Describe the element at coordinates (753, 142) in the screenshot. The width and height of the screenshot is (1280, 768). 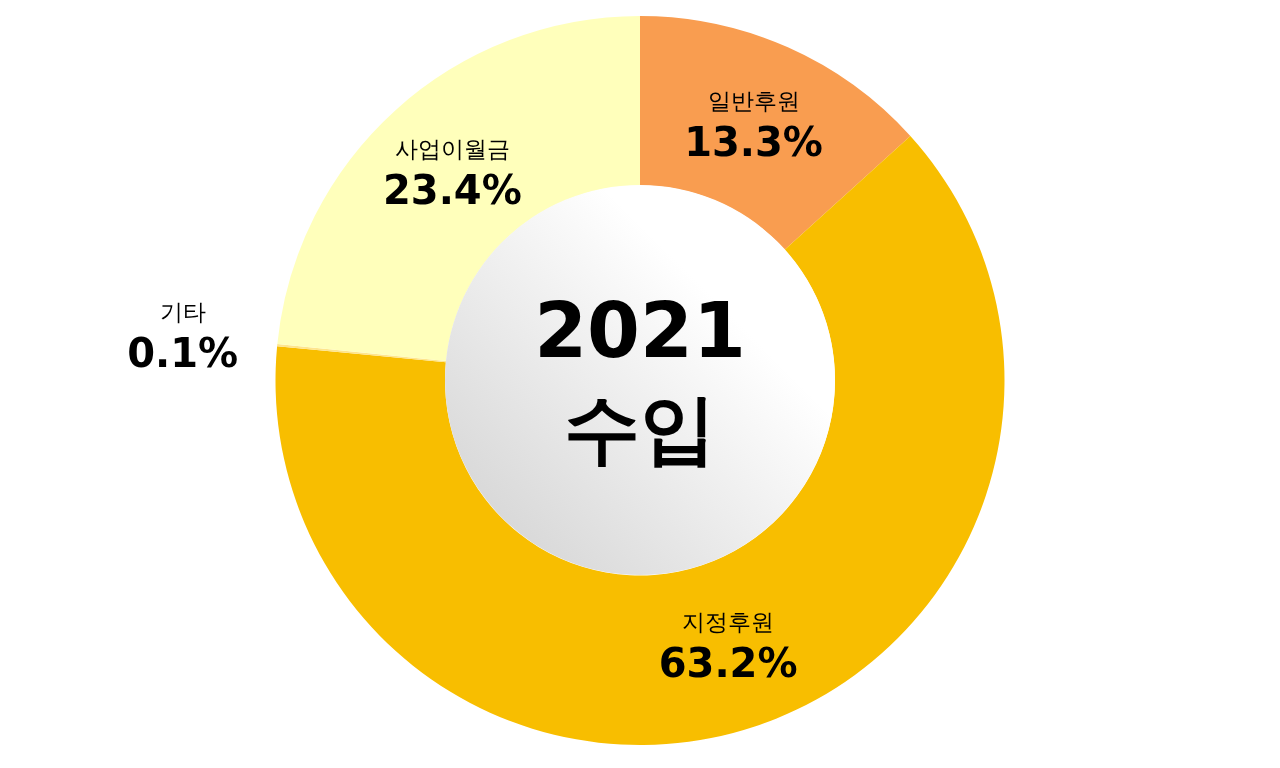
I see `data-label: 13.3%` at that location.